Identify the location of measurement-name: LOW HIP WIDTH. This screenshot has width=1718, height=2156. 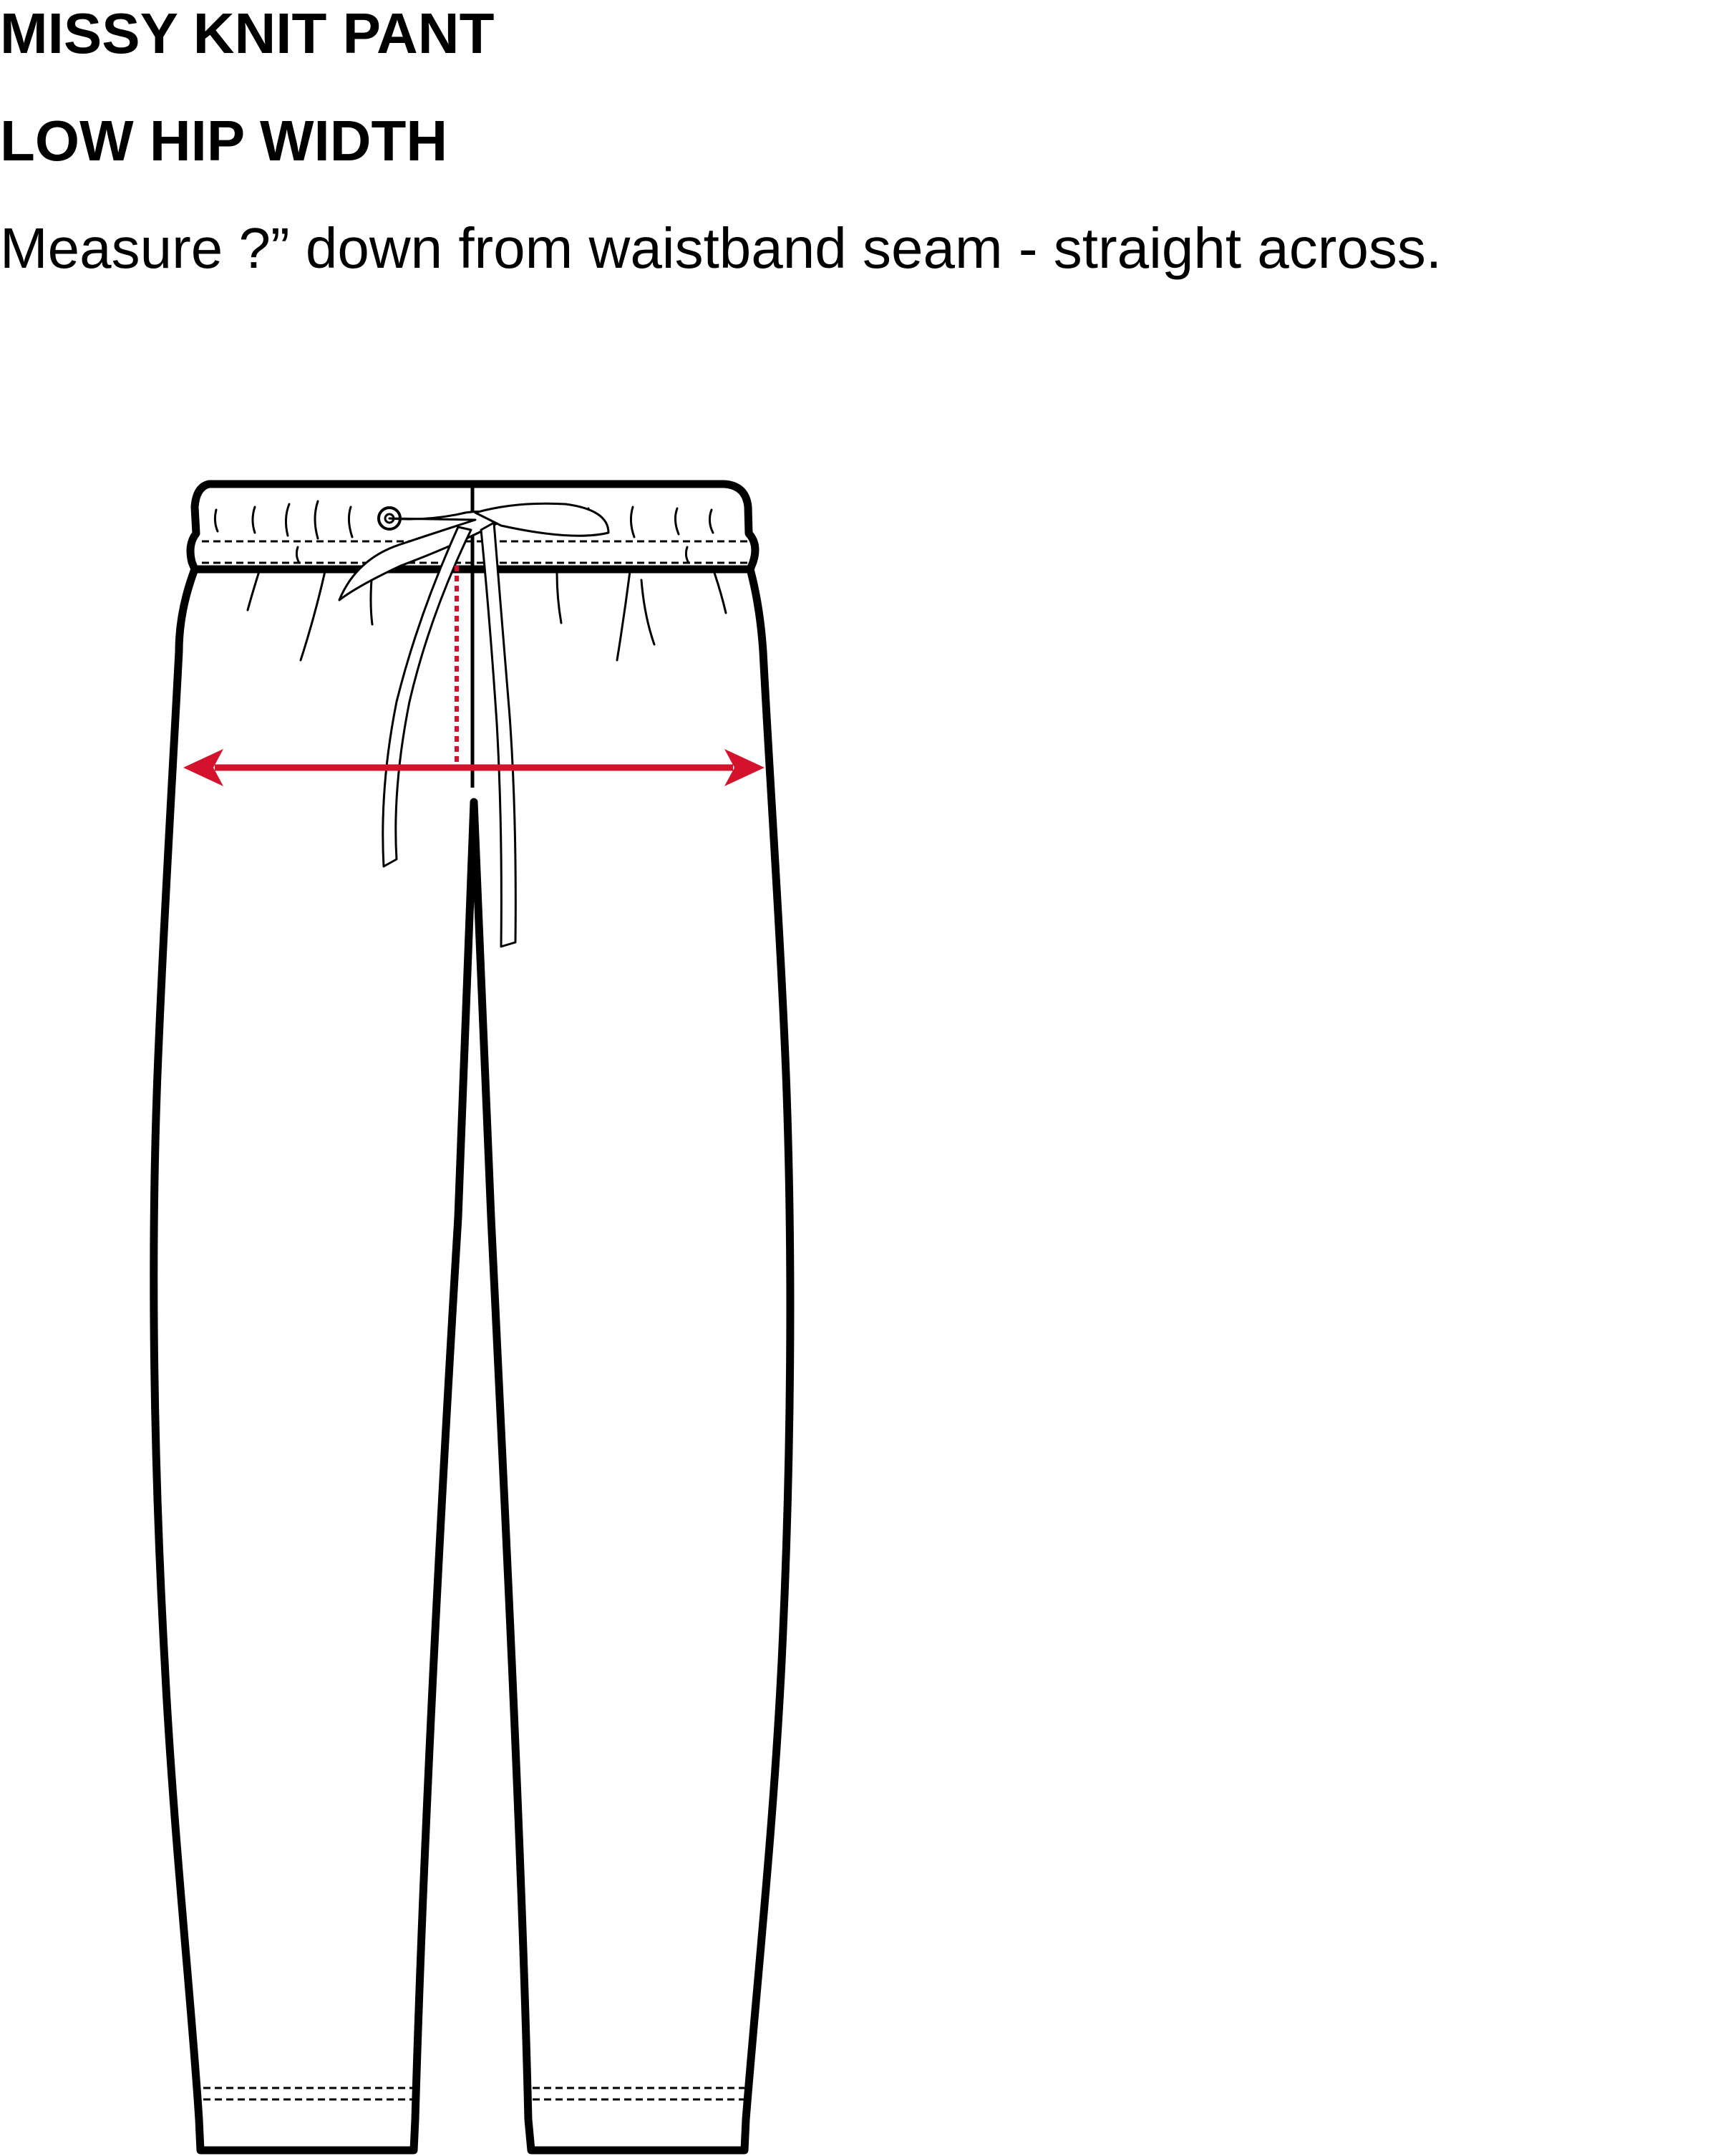
(224, 141).